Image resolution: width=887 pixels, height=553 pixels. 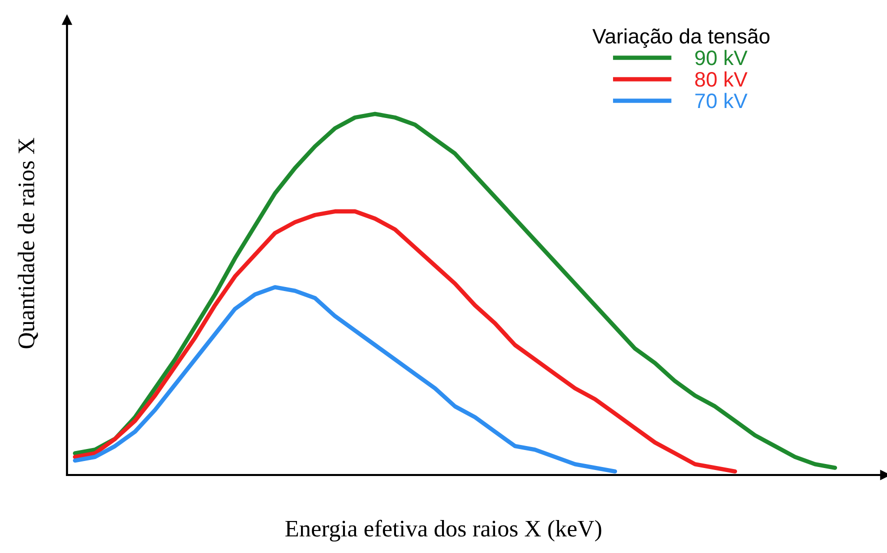 What do you see at coordinates (721, 79) in the screenshot?
I see `legend-label: 80 kV` at bounding box center [721, 79].